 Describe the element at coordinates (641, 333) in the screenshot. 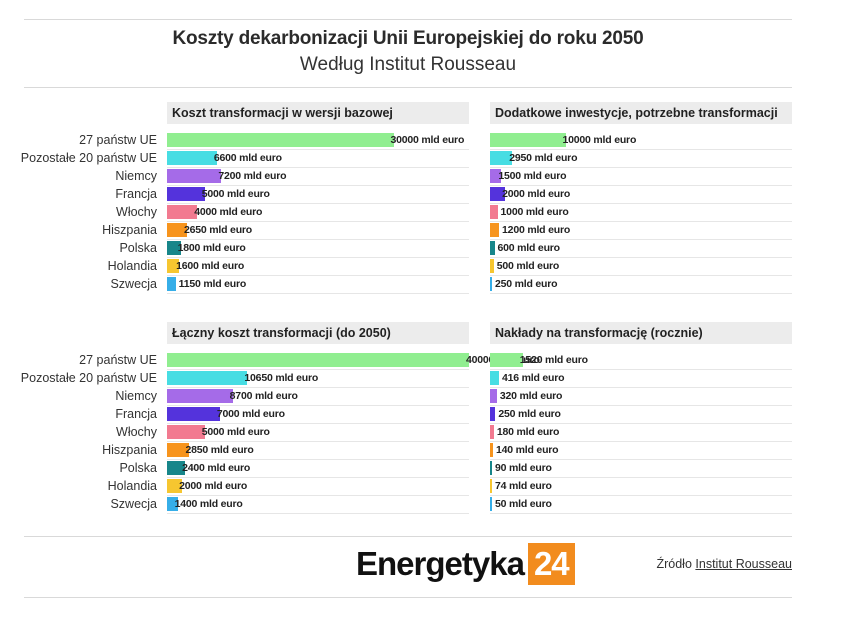

I see `panel-title: Nakłady na transformację (rocznie)` at that location.